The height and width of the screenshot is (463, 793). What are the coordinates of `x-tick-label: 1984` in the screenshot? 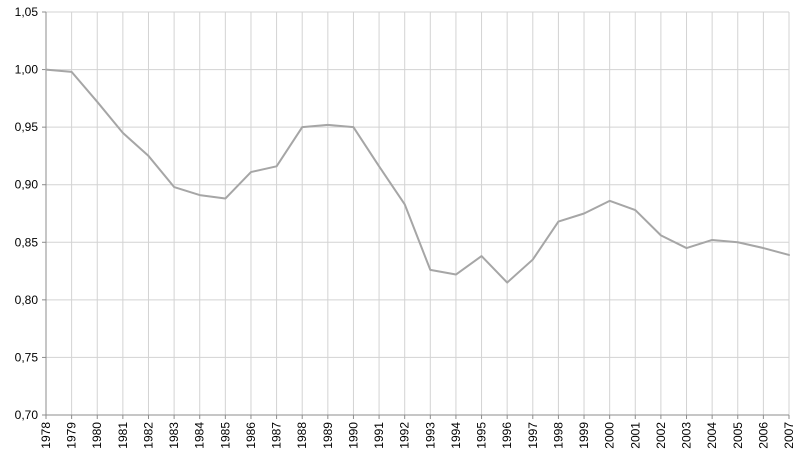 It's located at (200, 435).